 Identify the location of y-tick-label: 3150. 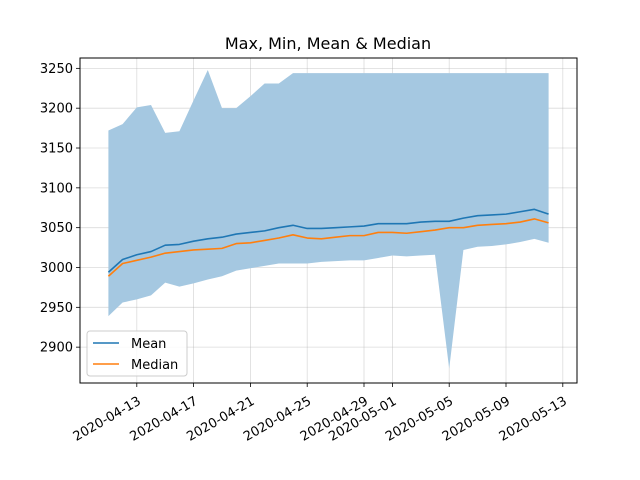
(56, 149).